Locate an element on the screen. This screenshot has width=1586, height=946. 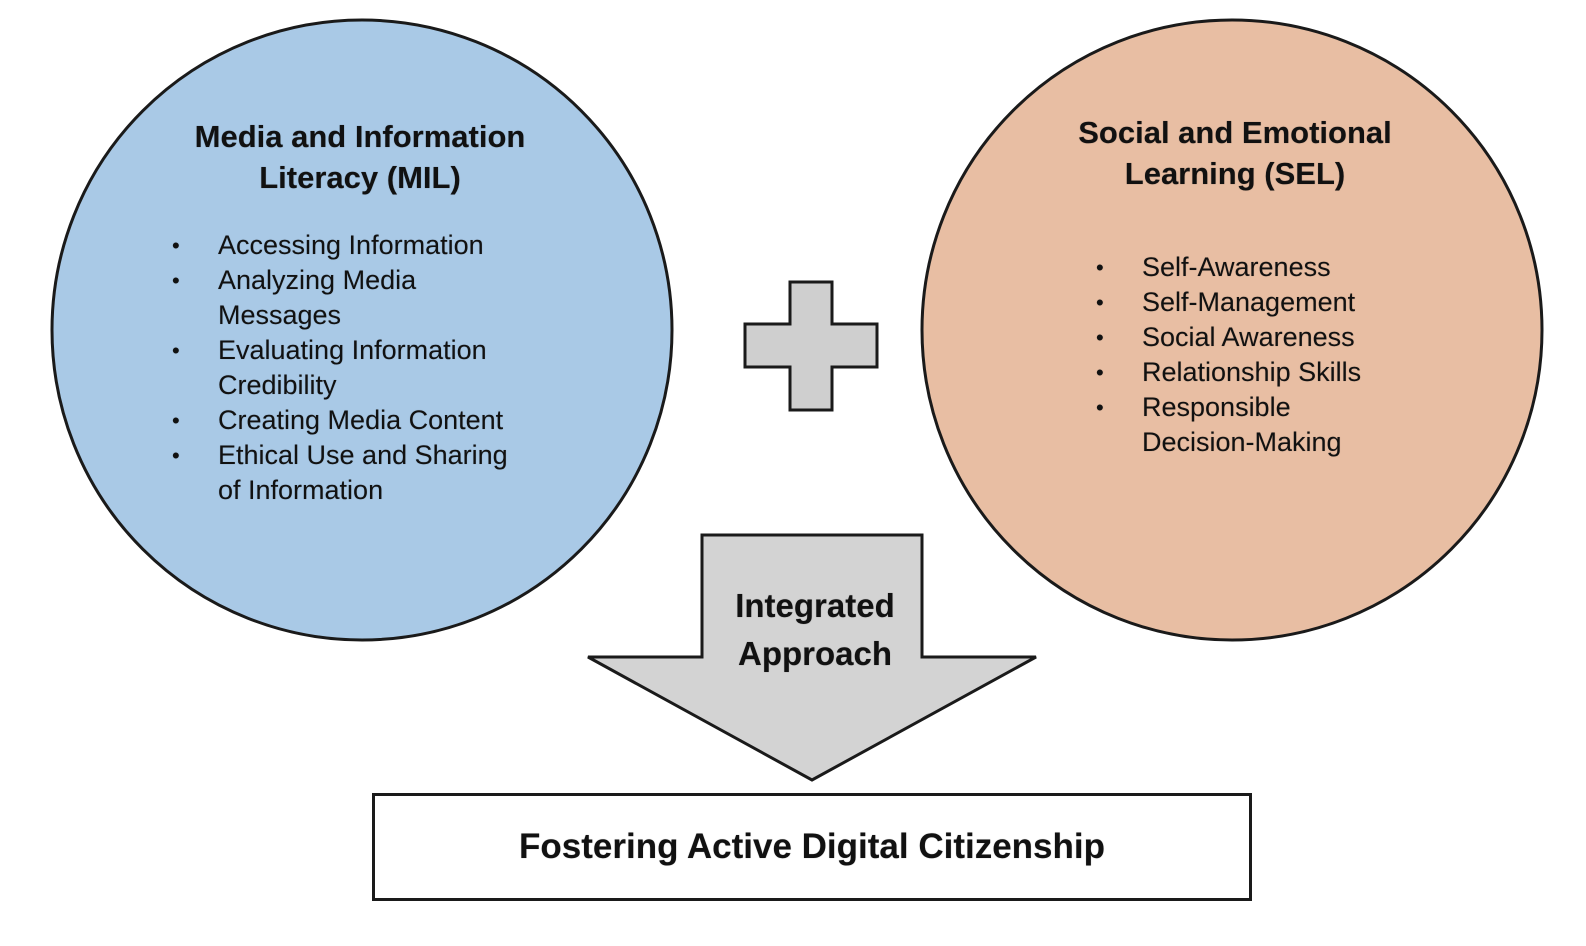
integrated-approach-label: Integrated Approach is located at coordinates (815, 629).